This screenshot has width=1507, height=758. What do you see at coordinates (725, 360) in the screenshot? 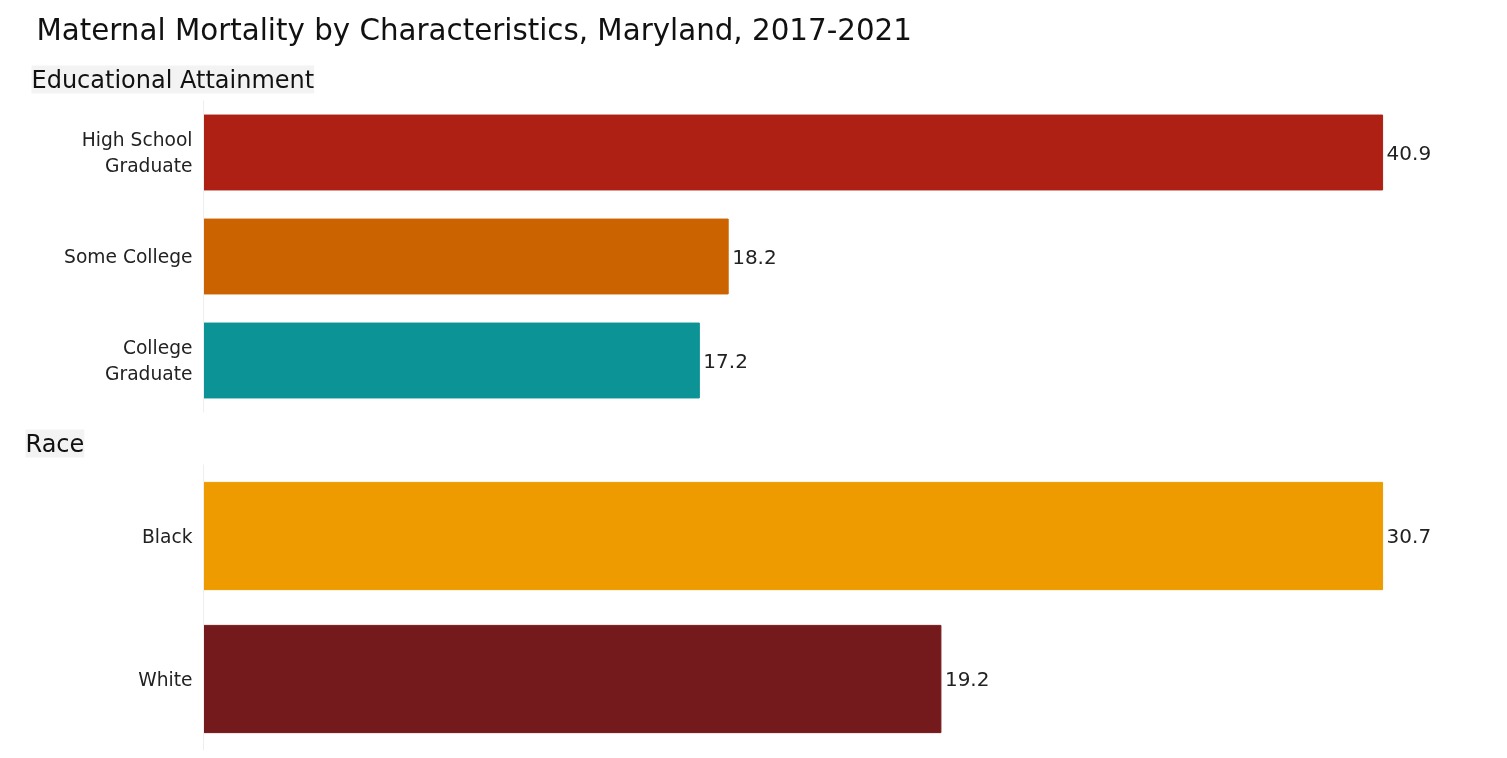
I see `data-label: 17.2` at bounding box center [725, 360].